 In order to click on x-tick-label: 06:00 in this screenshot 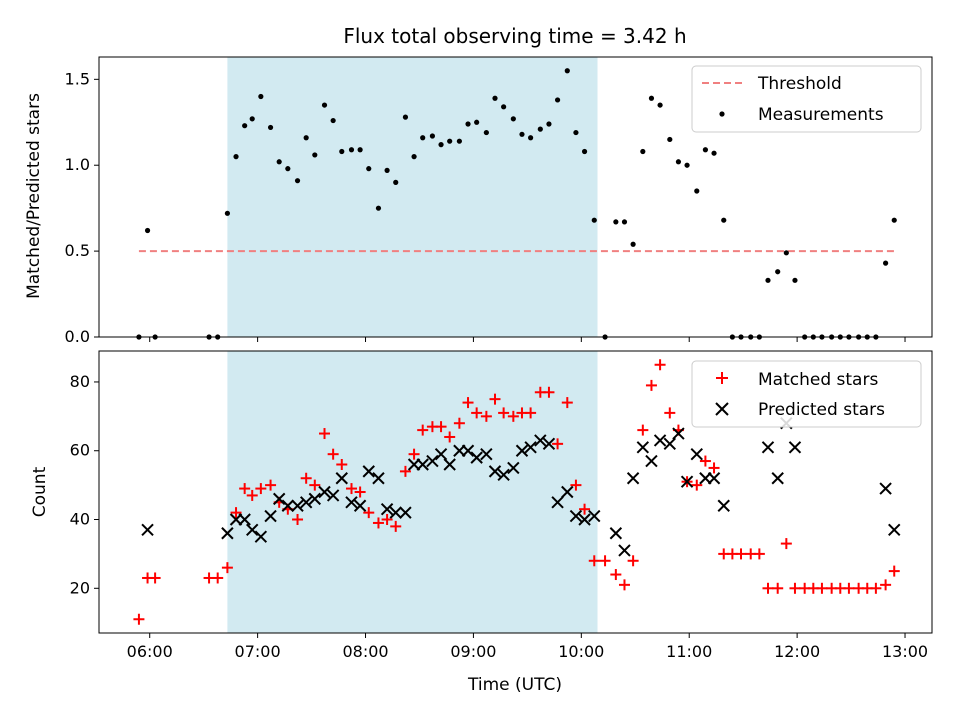, I will do `click(150, 651)`.